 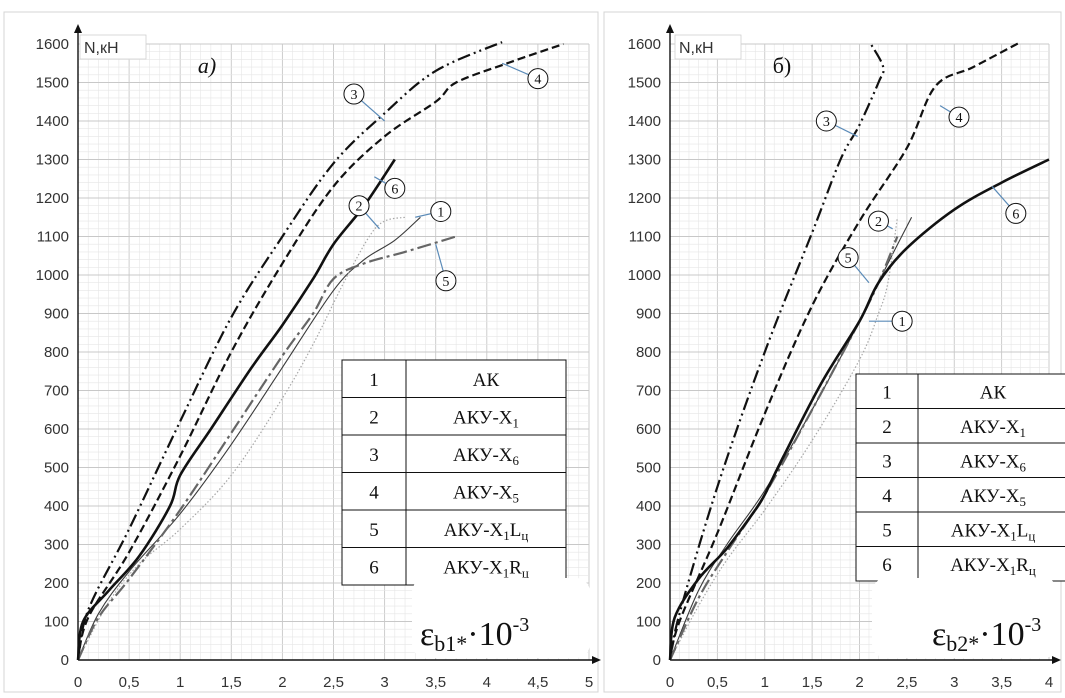 What do you see at coordinates (965, 618) in the screenshot?
I see `x-axis-label-box` at bounding box center [965, 618].